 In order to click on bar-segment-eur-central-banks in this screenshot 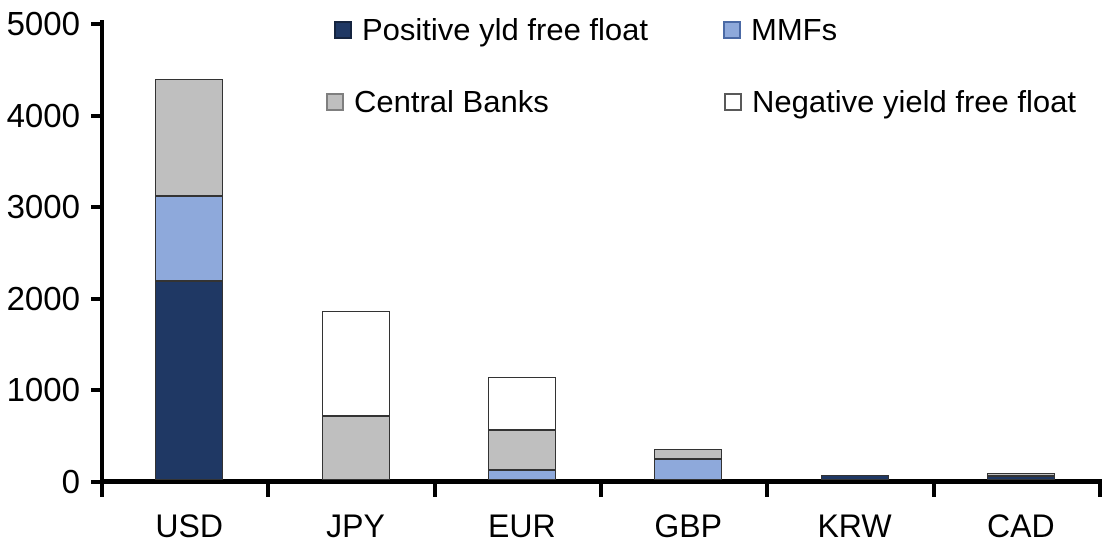, I will do `click(521, 449)`.